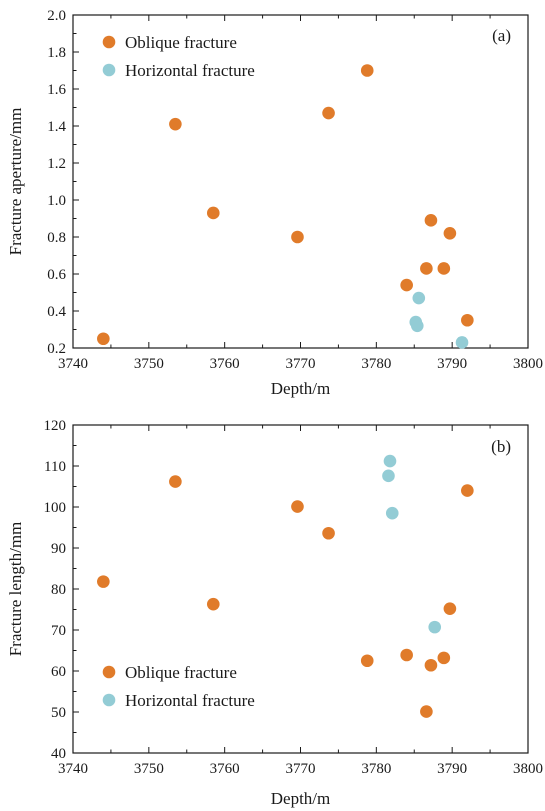 This screenshot has height=811, width=545. What do you see at coordinates (56, 312) in the screenshot?
I see `y-tick-label: 0.4` at bounding box center [56, 312].